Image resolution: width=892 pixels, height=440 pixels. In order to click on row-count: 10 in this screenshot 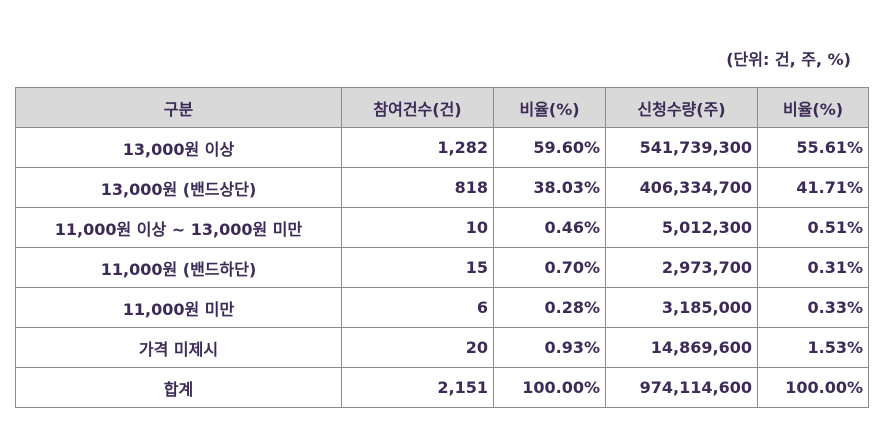, I will do `click(417, 227)`.